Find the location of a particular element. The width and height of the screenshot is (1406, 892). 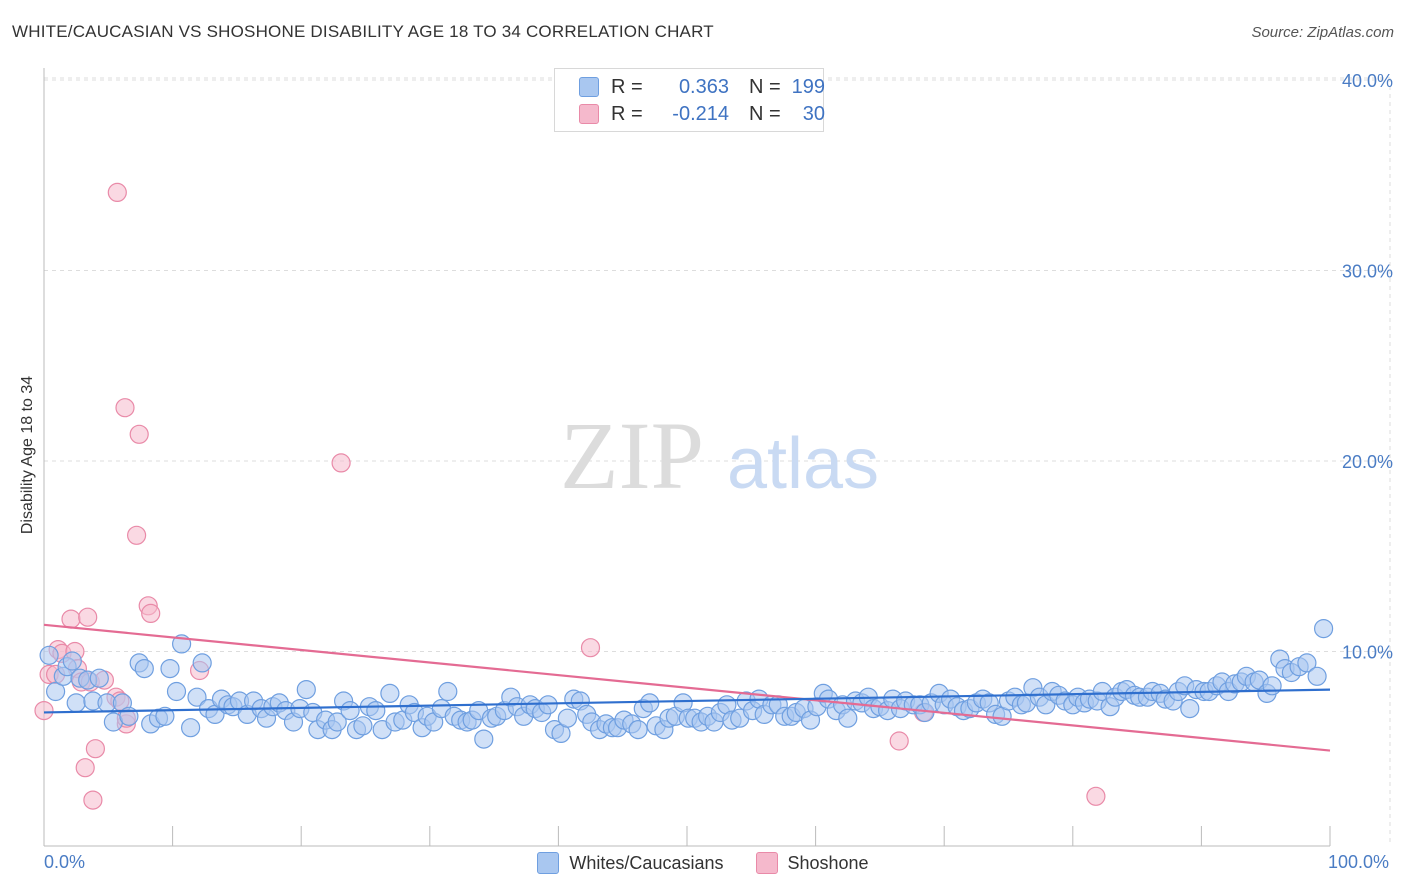

legend-item-shoshone: Shoshone is located at coordinates (812, 863).